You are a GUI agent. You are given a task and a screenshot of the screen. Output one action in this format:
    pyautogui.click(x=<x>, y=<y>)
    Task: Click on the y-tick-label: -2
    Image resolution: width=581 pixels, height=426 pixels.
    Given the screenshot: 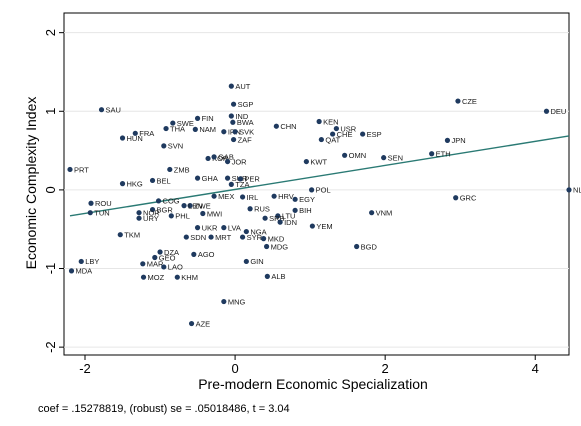 What is the action you would take?
    pyautogui.click(x=50, y=347)
    